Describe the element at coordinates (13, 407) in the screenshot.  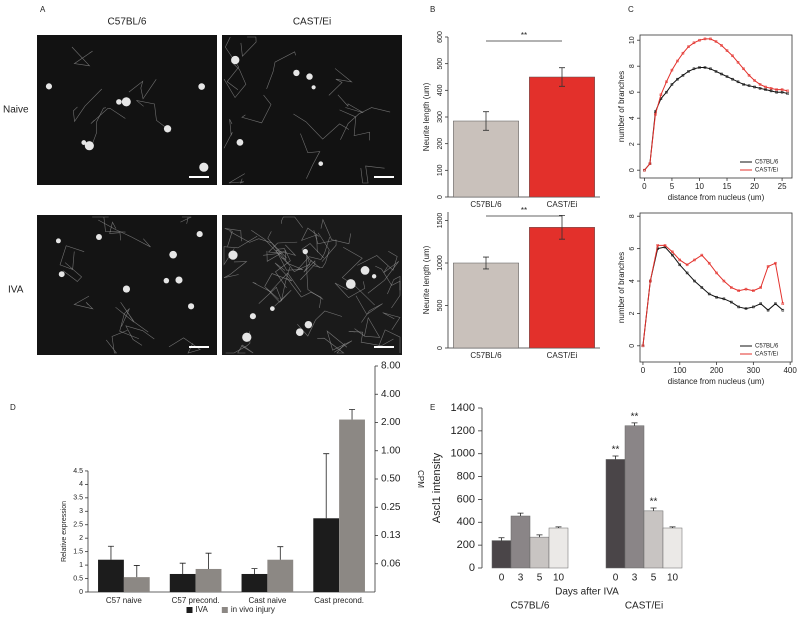
I see `panel-label: D` at that location.